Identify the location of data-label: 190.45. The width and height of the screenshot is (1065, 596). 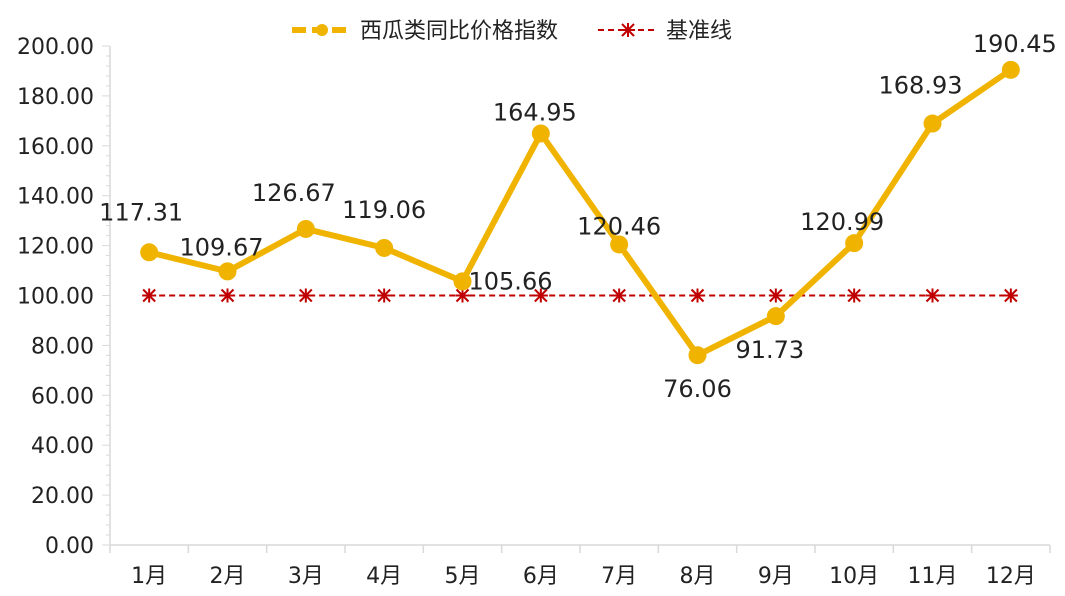
(1015, 44).